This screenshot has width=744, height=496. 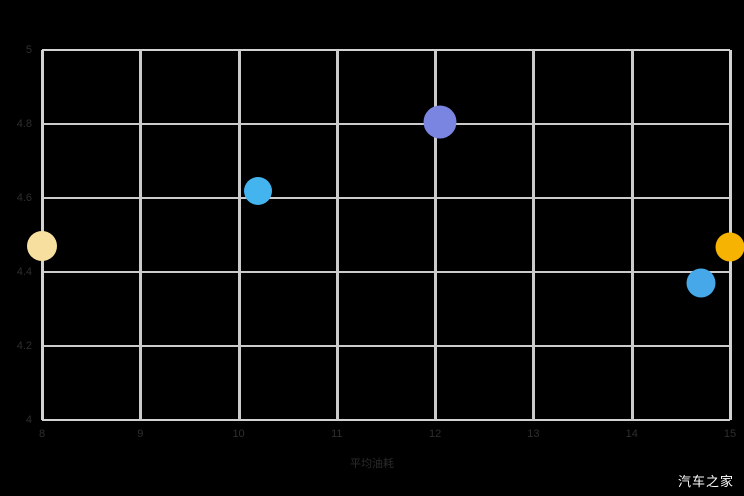 What do you see at coordinates (705, 481) in the screenshot?
I see `watermark: 汽车之家` at bounding box center [705, 481].